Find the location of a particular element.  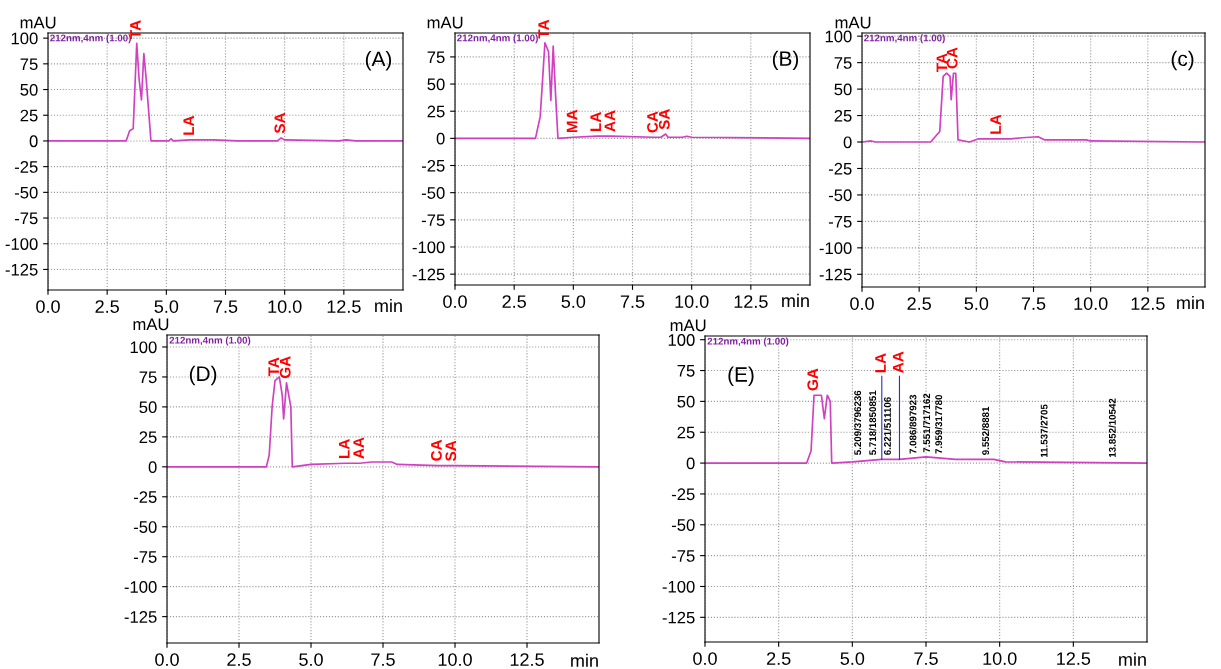

annotation: 5.209/3796236 is located at coordinates (857, 422).